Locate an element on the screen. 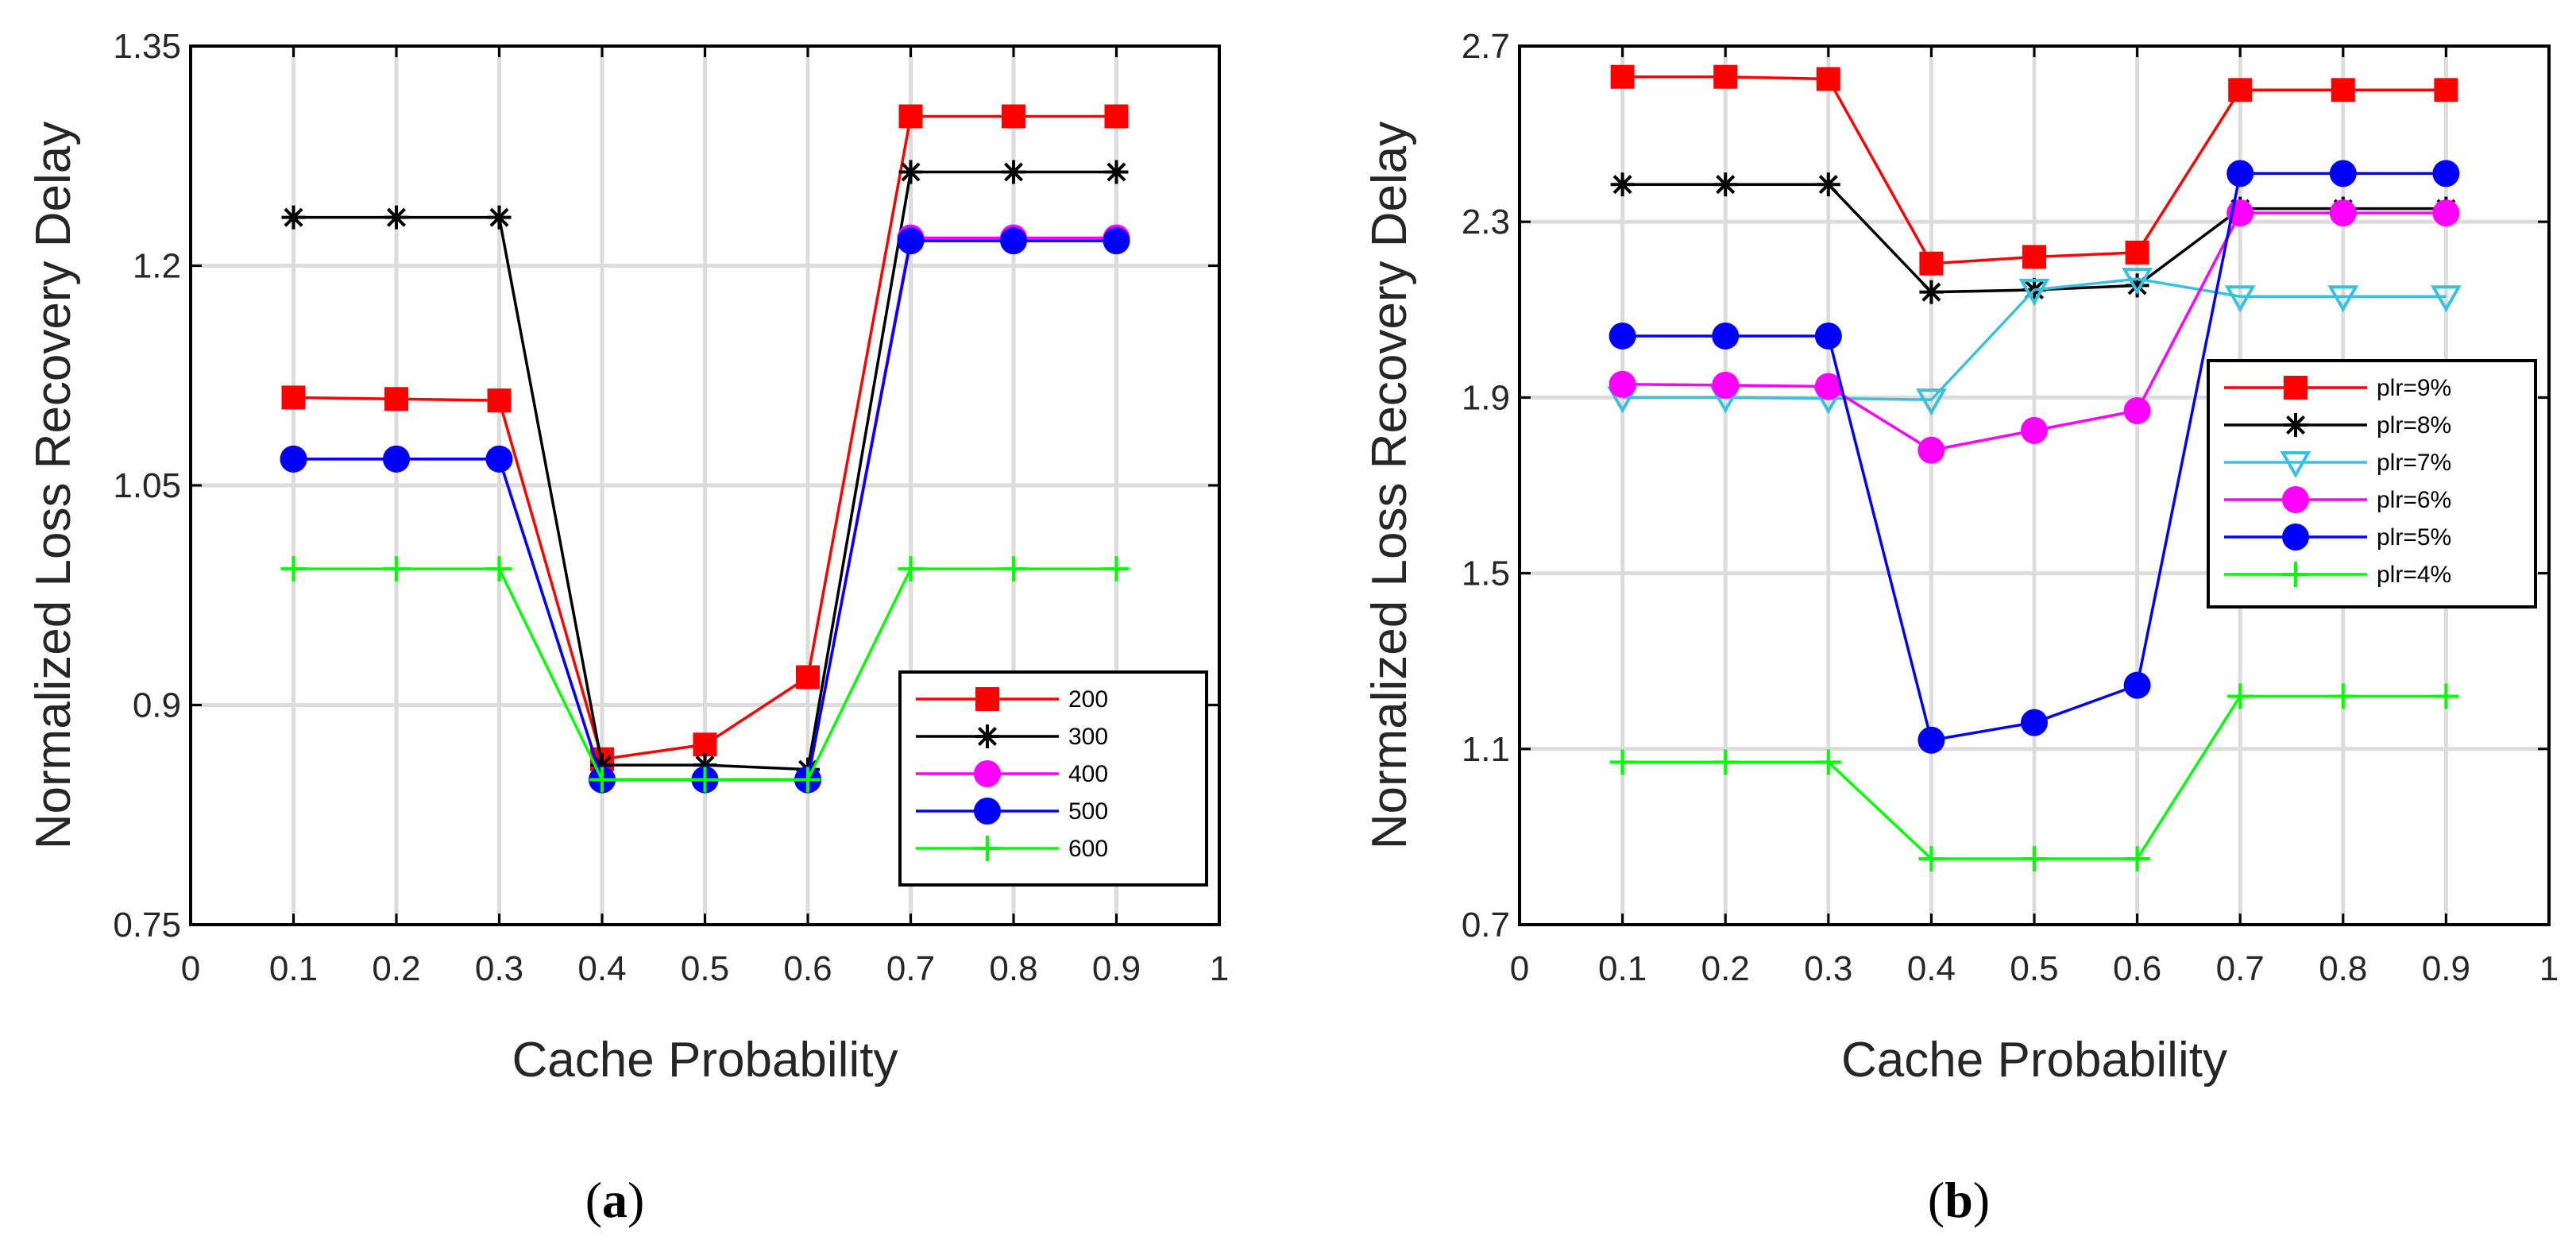 The height and width of the screenshot is (1244, 2576). legend-entry: 600 is located at coordinates (1012, 849).